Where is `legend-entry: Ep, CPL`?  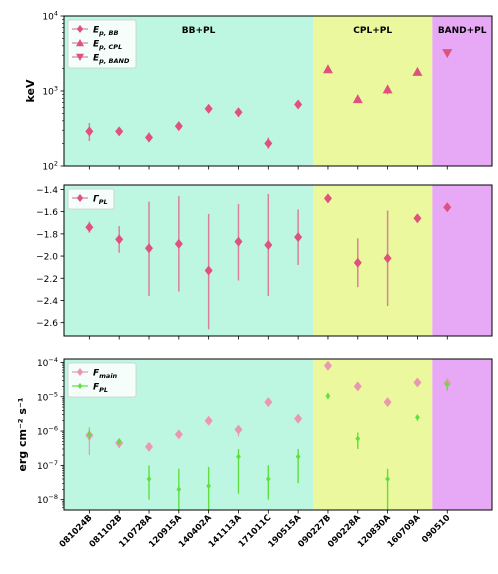 legend-entry: Ep, CPL is located at coordinates (107, 46).